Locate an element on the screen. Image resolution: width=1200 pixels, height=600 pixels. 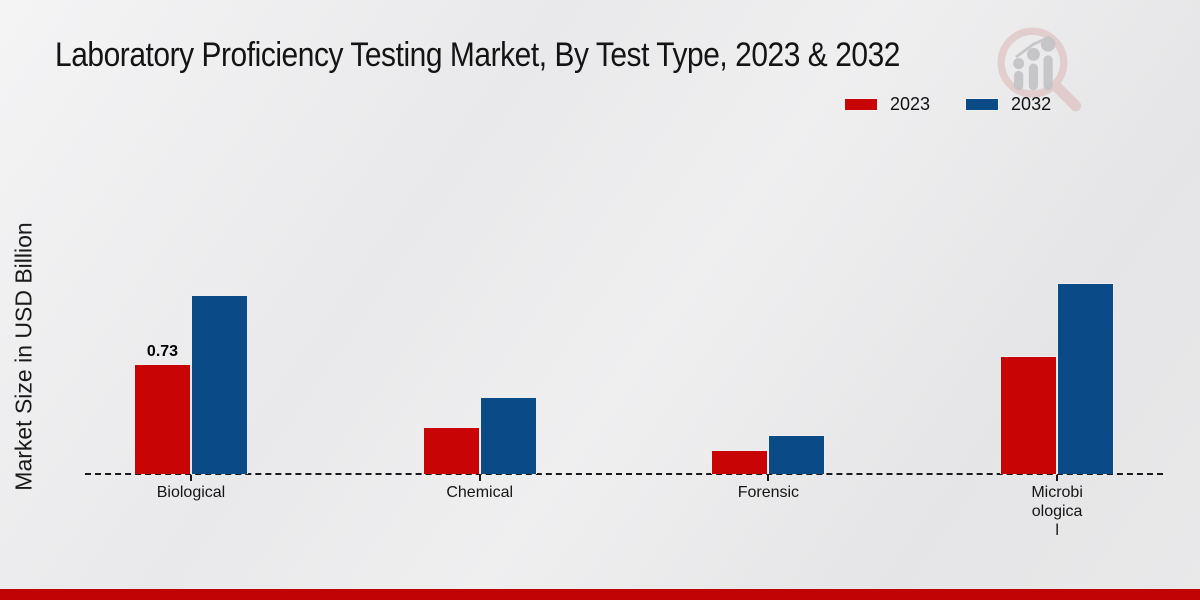
category-label-biological: Biological is located at coordinates (191, 492).